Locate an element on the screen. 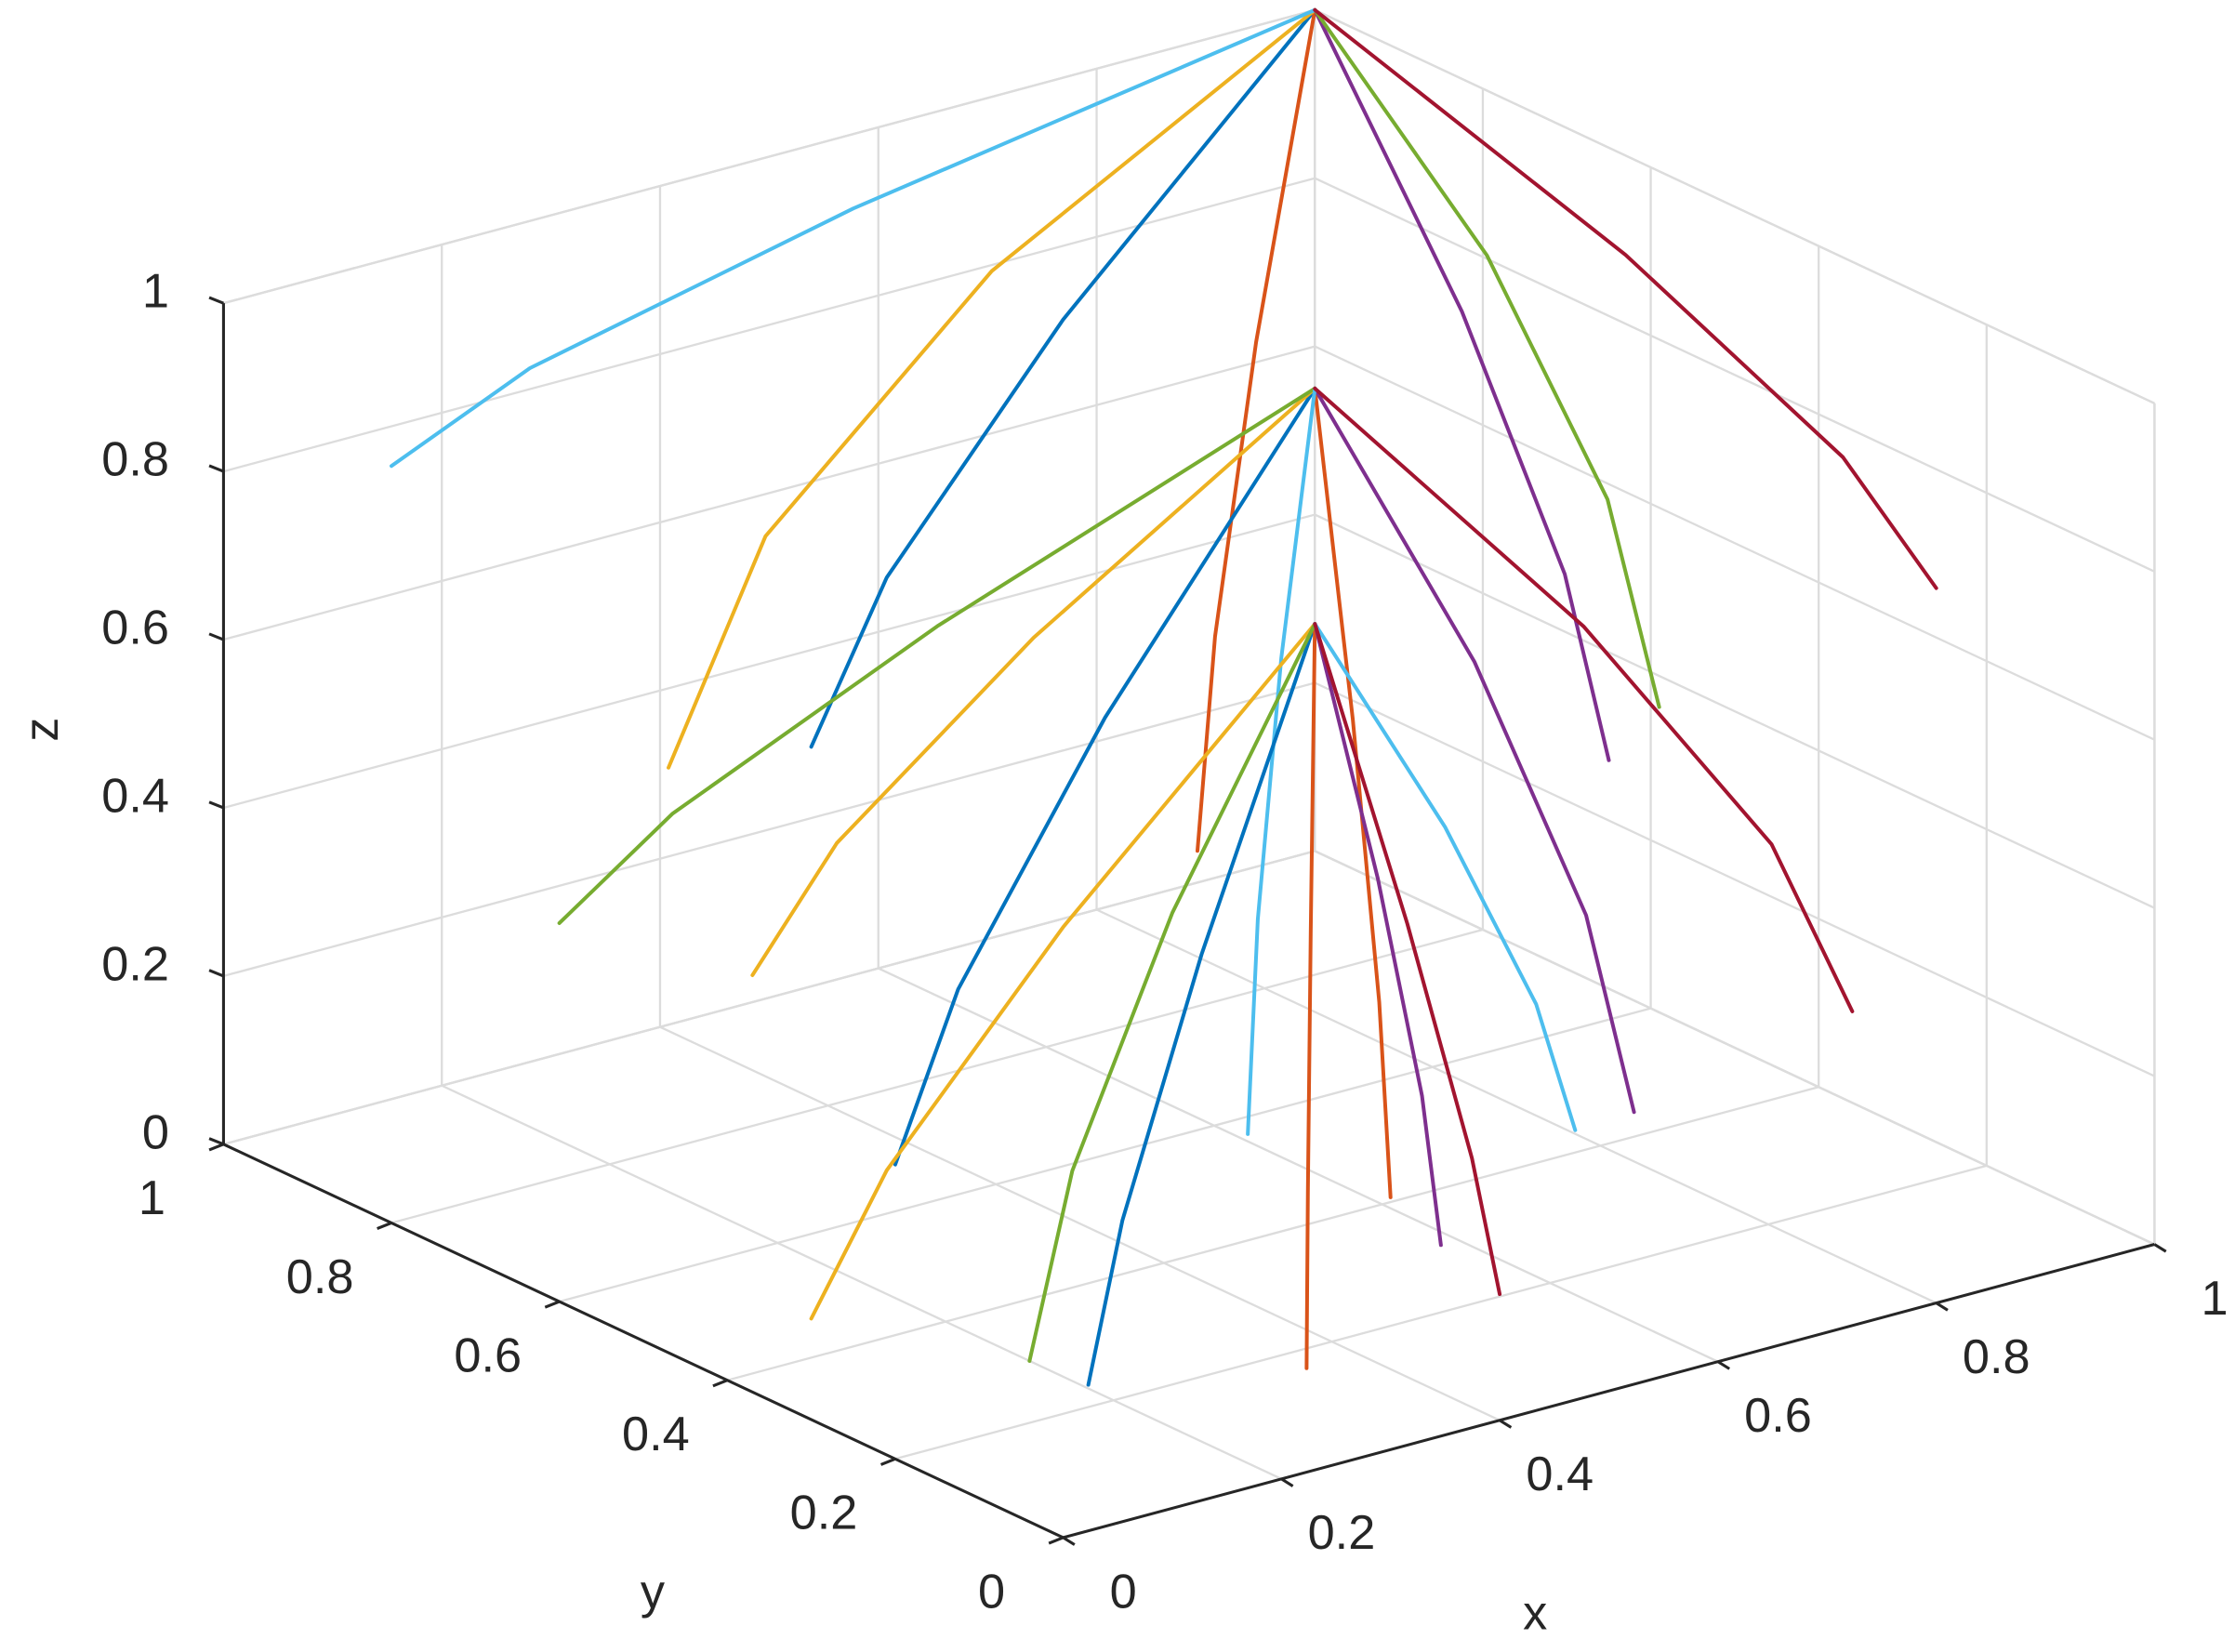 This screenshot has width=2235, height=1652. y-tick-label: 0.2 is located at coordinates (824, 1513).